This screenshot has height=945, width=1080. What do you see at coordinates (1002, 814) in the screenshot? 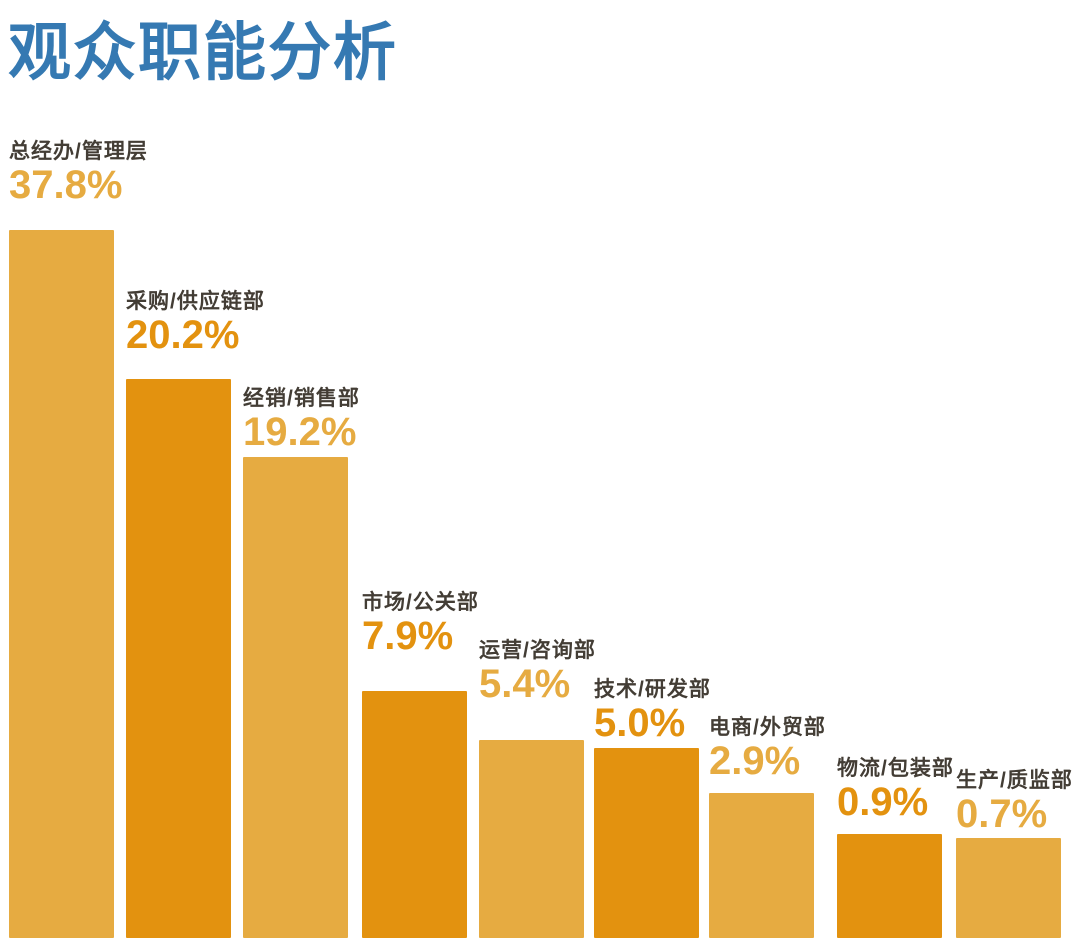
I see `bar-value-label: 0.7%` at bounding box center [1002, 814].